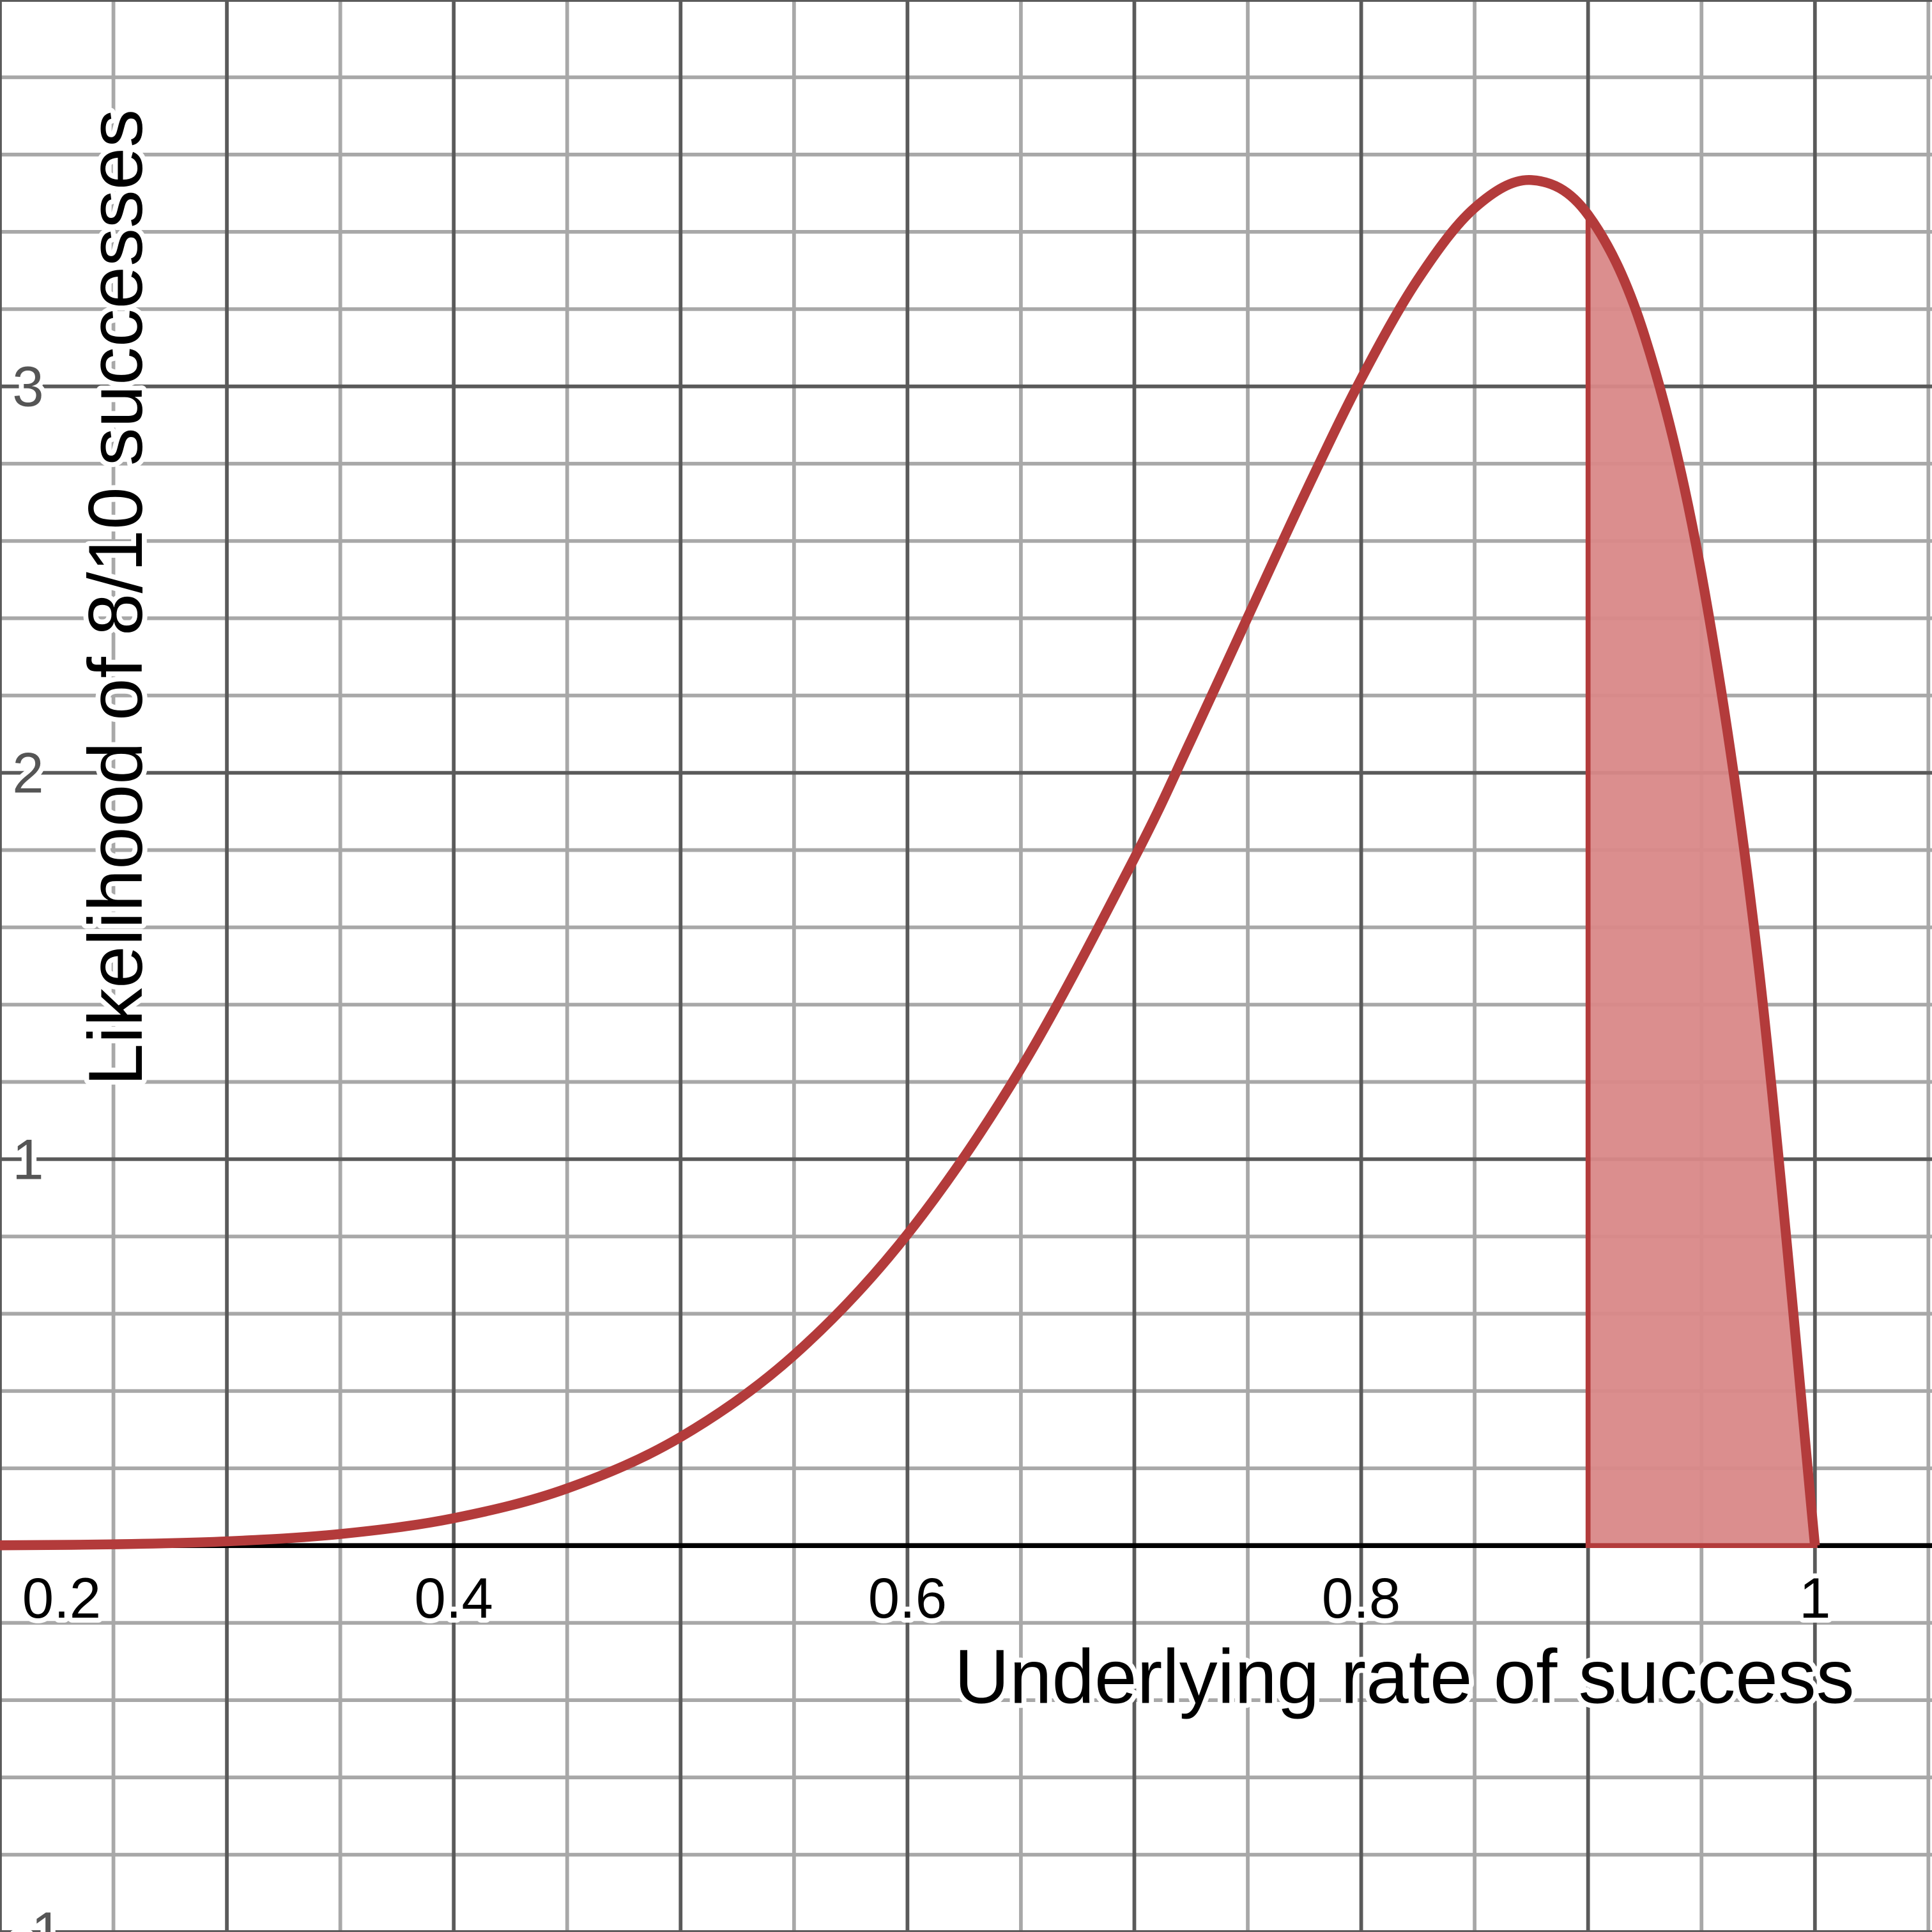  What do you see at coordinates (907, 1598) in the screenshot?
I see `x-tick-label: 0.6` at bounding box center [907, 1598].